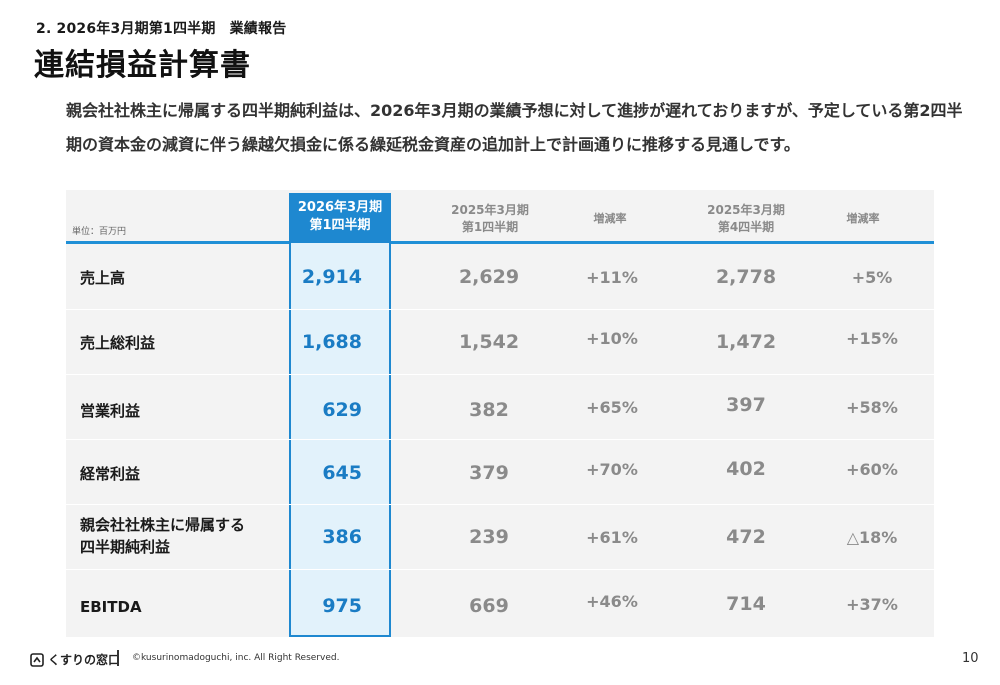 The height and width of the screenshot is (685, 1000). What do you see at coordinates (489, 342) in the screenshot?
I see `prev-q1-value: 1,542` at bounding box center [489, 342].